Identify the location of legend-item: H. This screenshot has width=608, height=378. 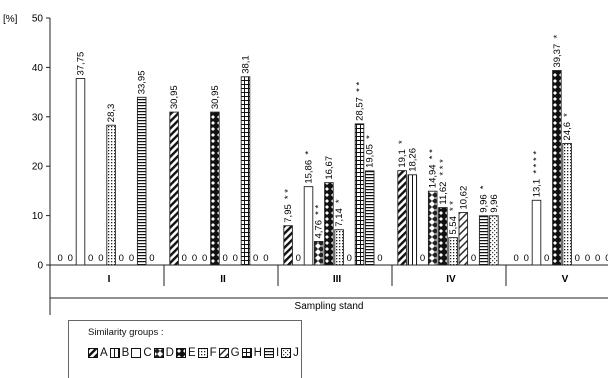
(251, 353).